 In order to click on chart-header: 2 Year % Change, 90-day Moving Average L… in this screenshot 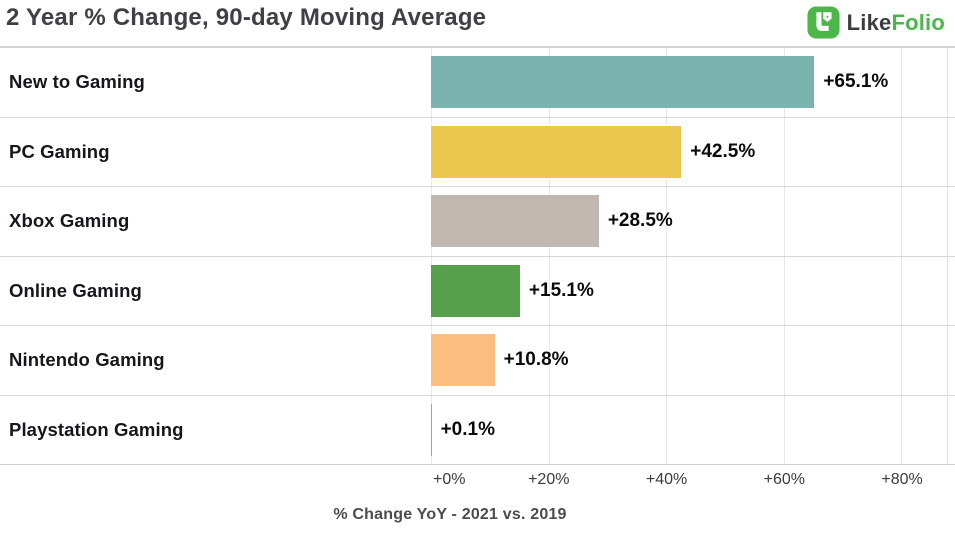, I will do `click(477, 24)`.